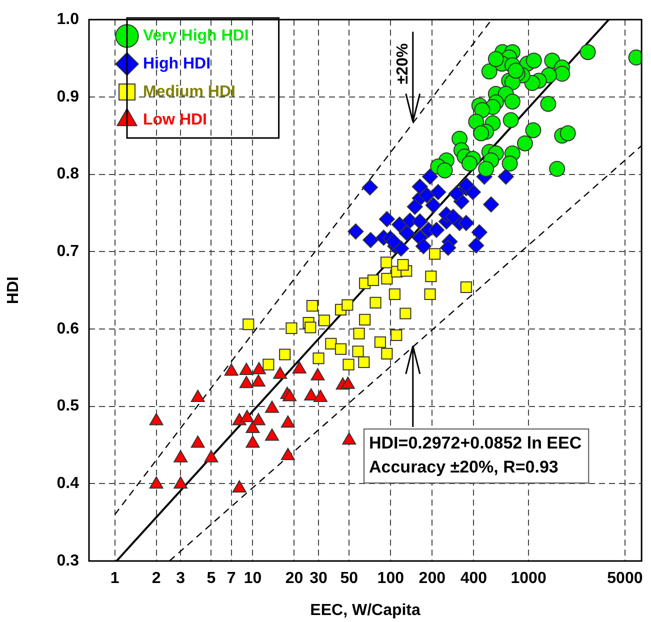  I want to click on x-tick-label: 3, so click(181, 579).